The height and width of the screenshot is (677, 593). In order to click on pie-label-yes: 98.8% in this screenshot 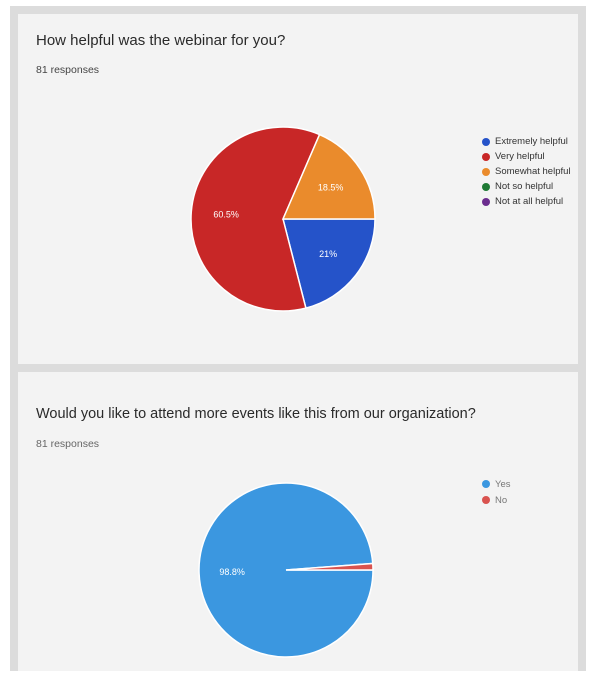, I will do `click(232, 572)`.